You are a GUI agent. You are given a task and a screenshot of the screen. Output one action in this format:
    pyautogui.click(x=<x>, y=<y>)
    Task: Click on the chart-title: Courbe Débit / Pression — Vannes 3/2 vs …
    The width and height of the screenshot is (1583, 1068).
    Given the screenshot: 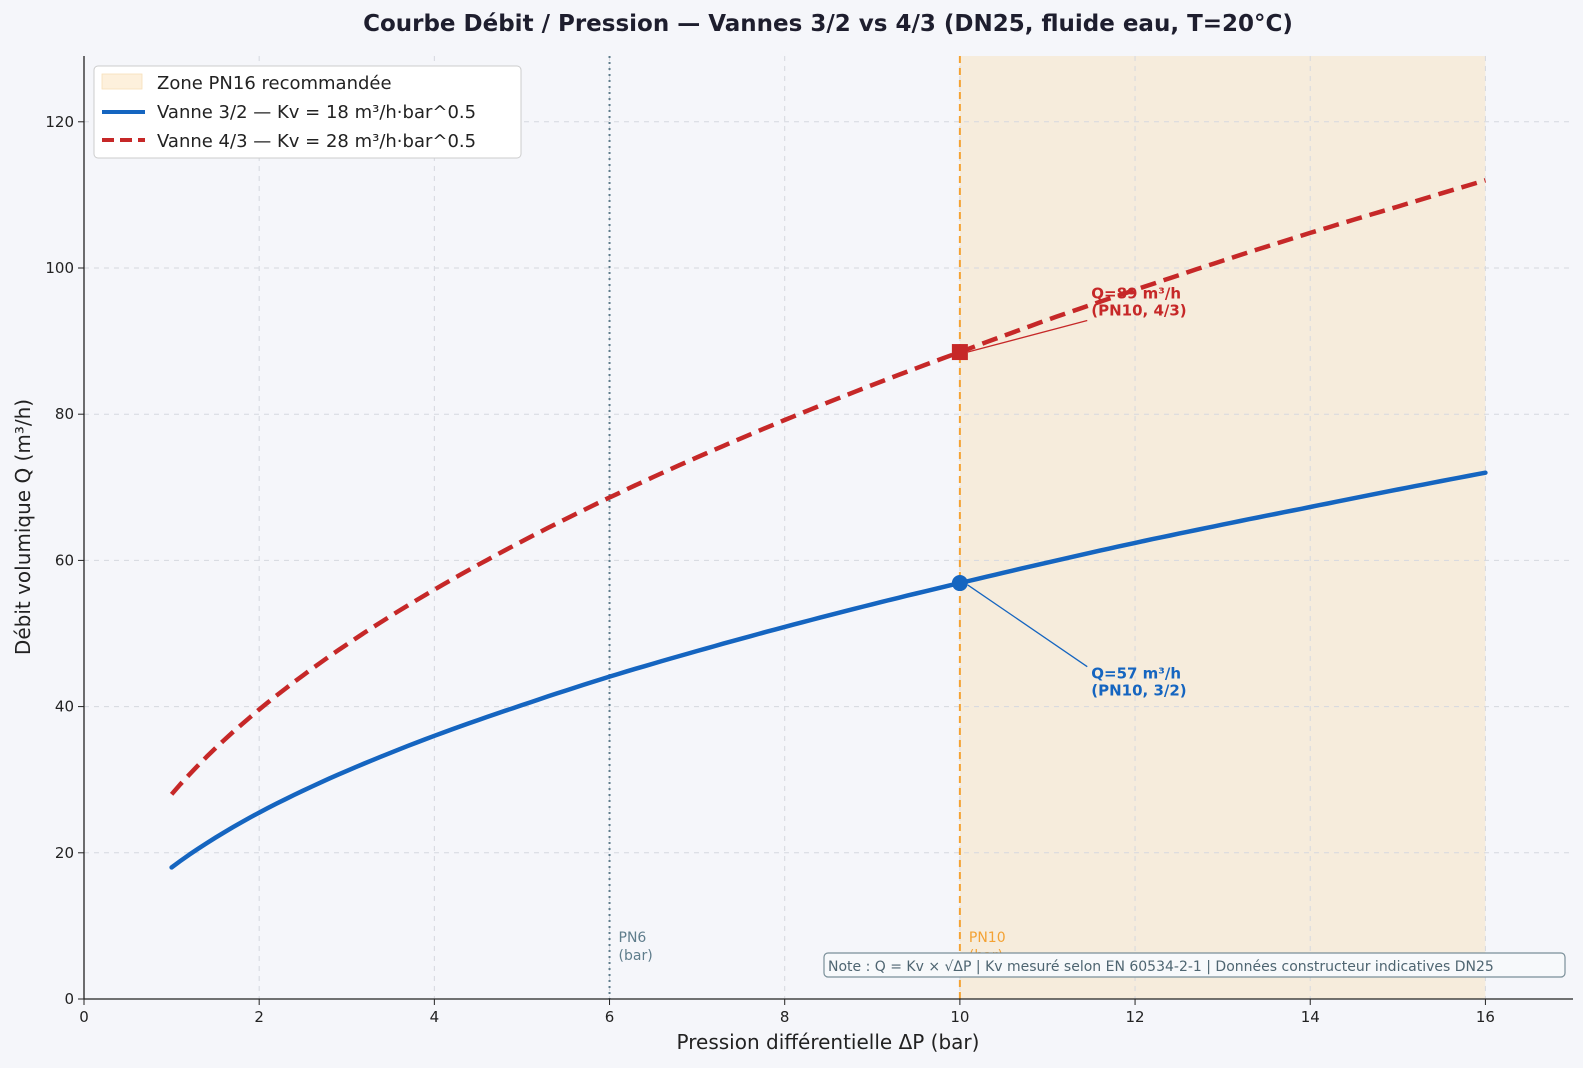 What is the action you would take?
    pyautogui.click(x=828, y=24)
    